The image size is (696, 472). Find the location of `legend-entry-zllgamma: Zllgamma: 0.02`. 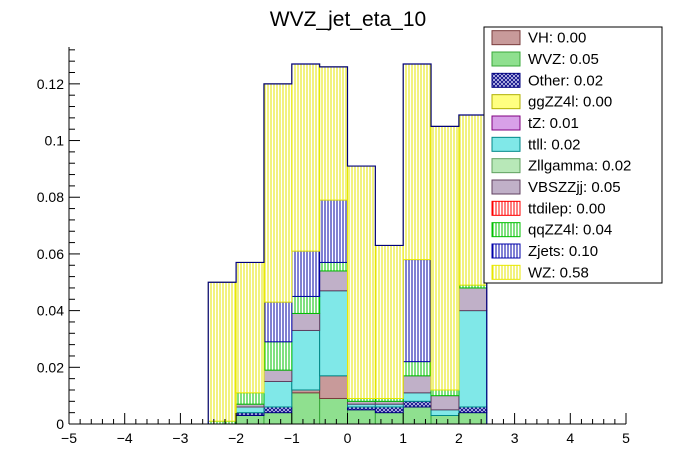

legend-entry-zllgamma: Zllgamma: 0.02 is located at coordinates (561, 166).